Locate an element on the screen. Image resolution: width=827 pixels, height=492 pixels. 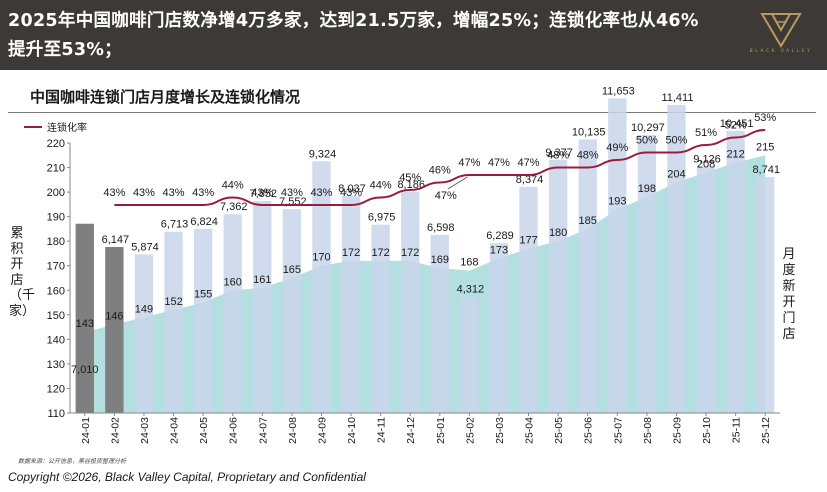
chain-rate-label: 52% is located at coordinates (736, 126).